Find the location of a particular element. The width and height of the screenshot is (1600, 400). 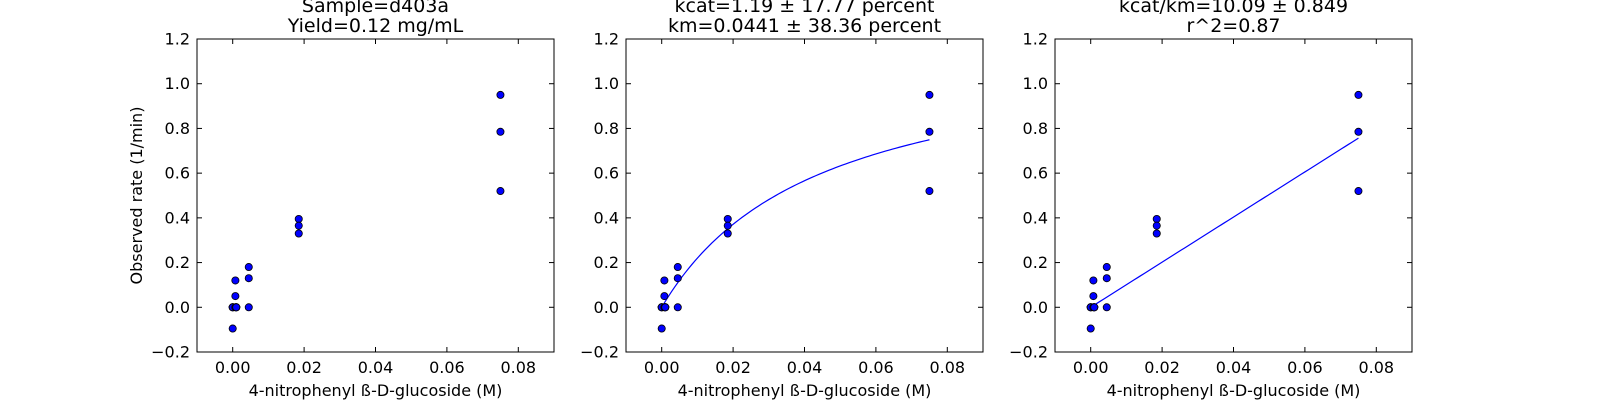

y-axis-label: Observed rate (1/min) is located at coordinates (136, 196).